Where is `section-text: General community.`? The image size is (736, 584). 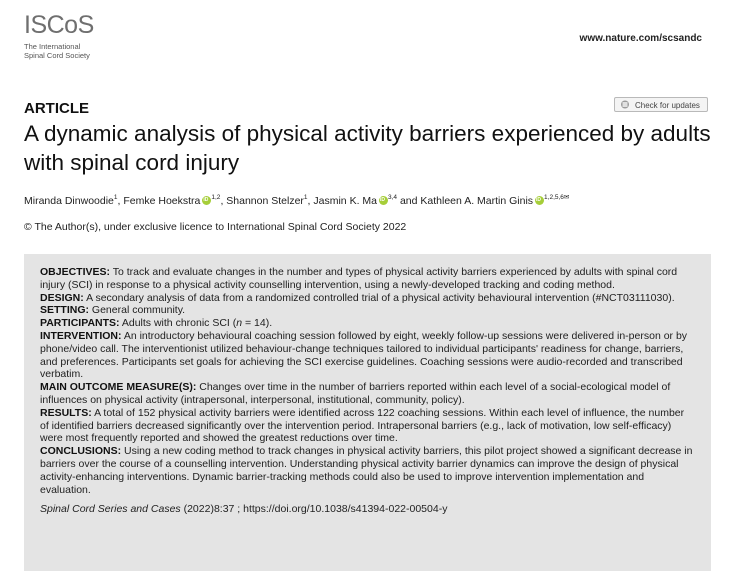
section-text: General community. is located at coordinates (138, 310).